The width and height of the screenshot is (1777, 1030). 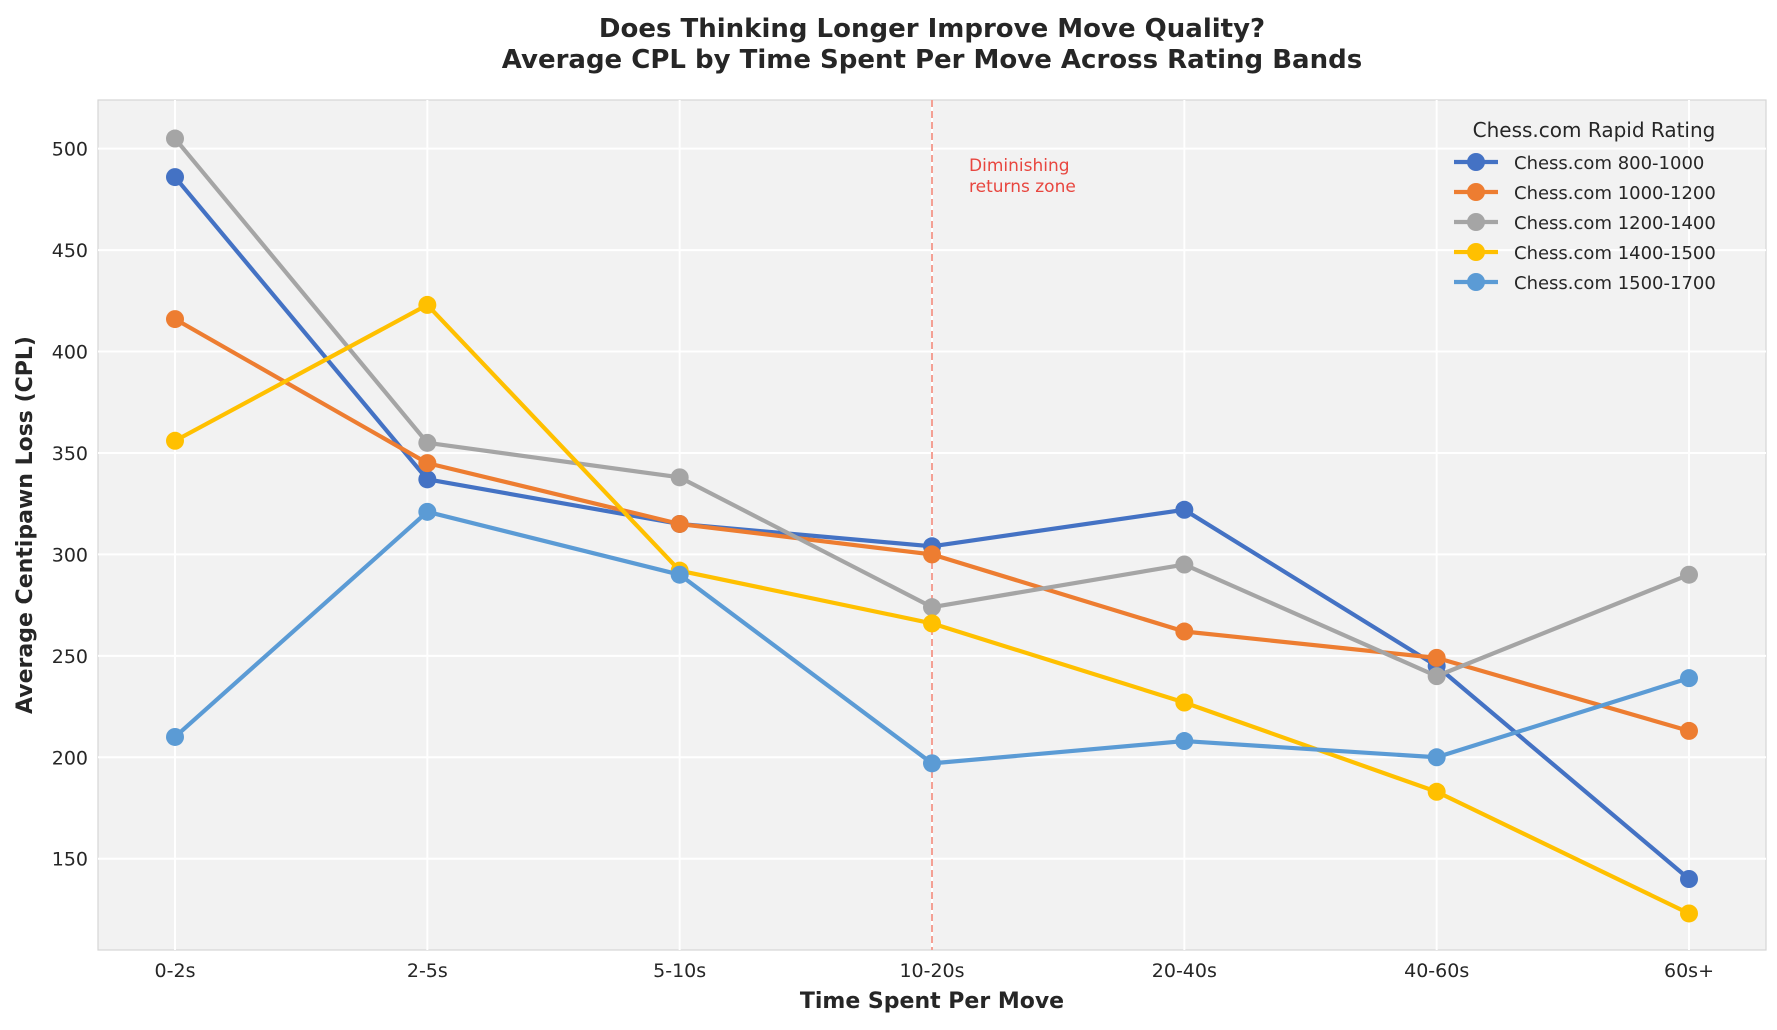 I want to click on legend-item: Chess.com 1400-1500, so click(x=1585, y=253).